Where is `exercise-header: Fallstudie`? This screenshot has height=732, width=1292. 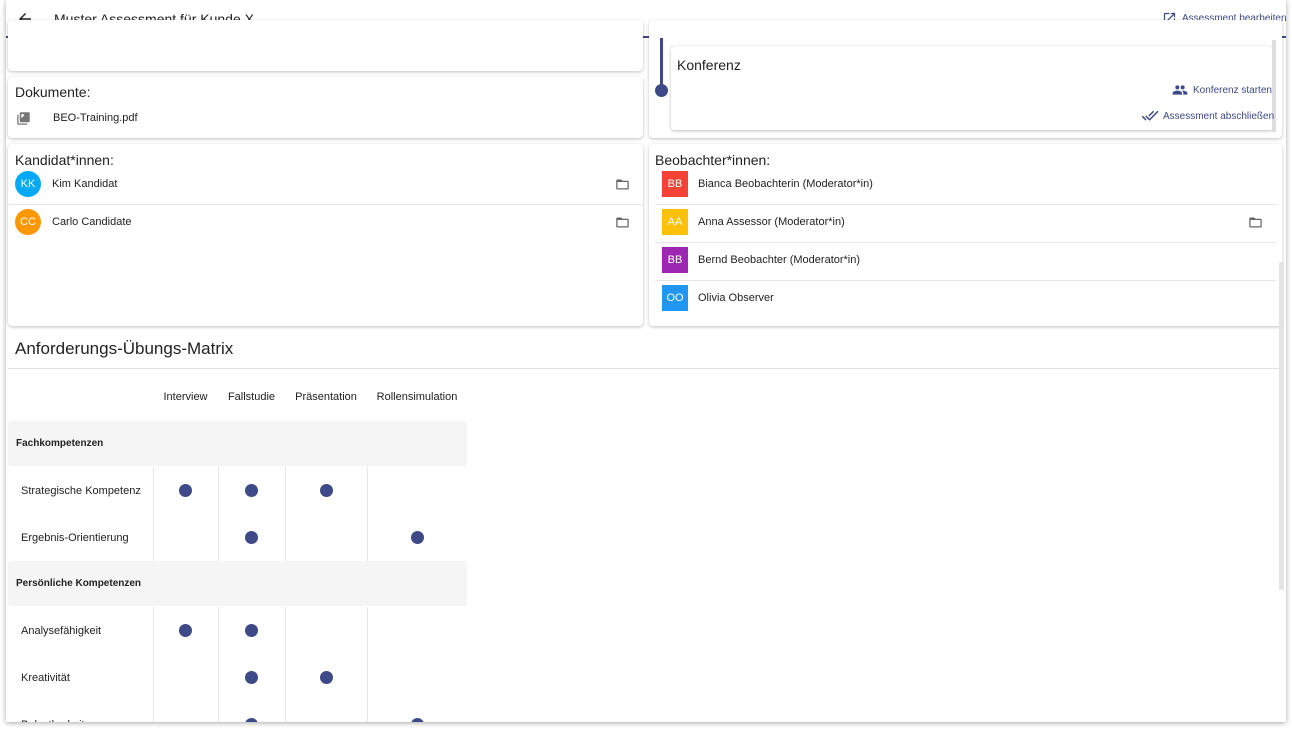 exercise-header: Fallstudie is located at coordinates (251, 397).